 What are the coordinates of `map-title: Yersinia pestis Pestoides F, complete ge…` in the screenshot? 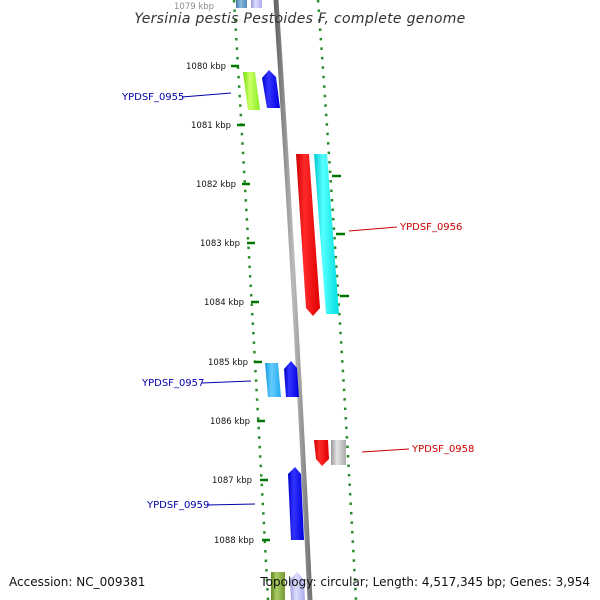 It's located at (299, 19).